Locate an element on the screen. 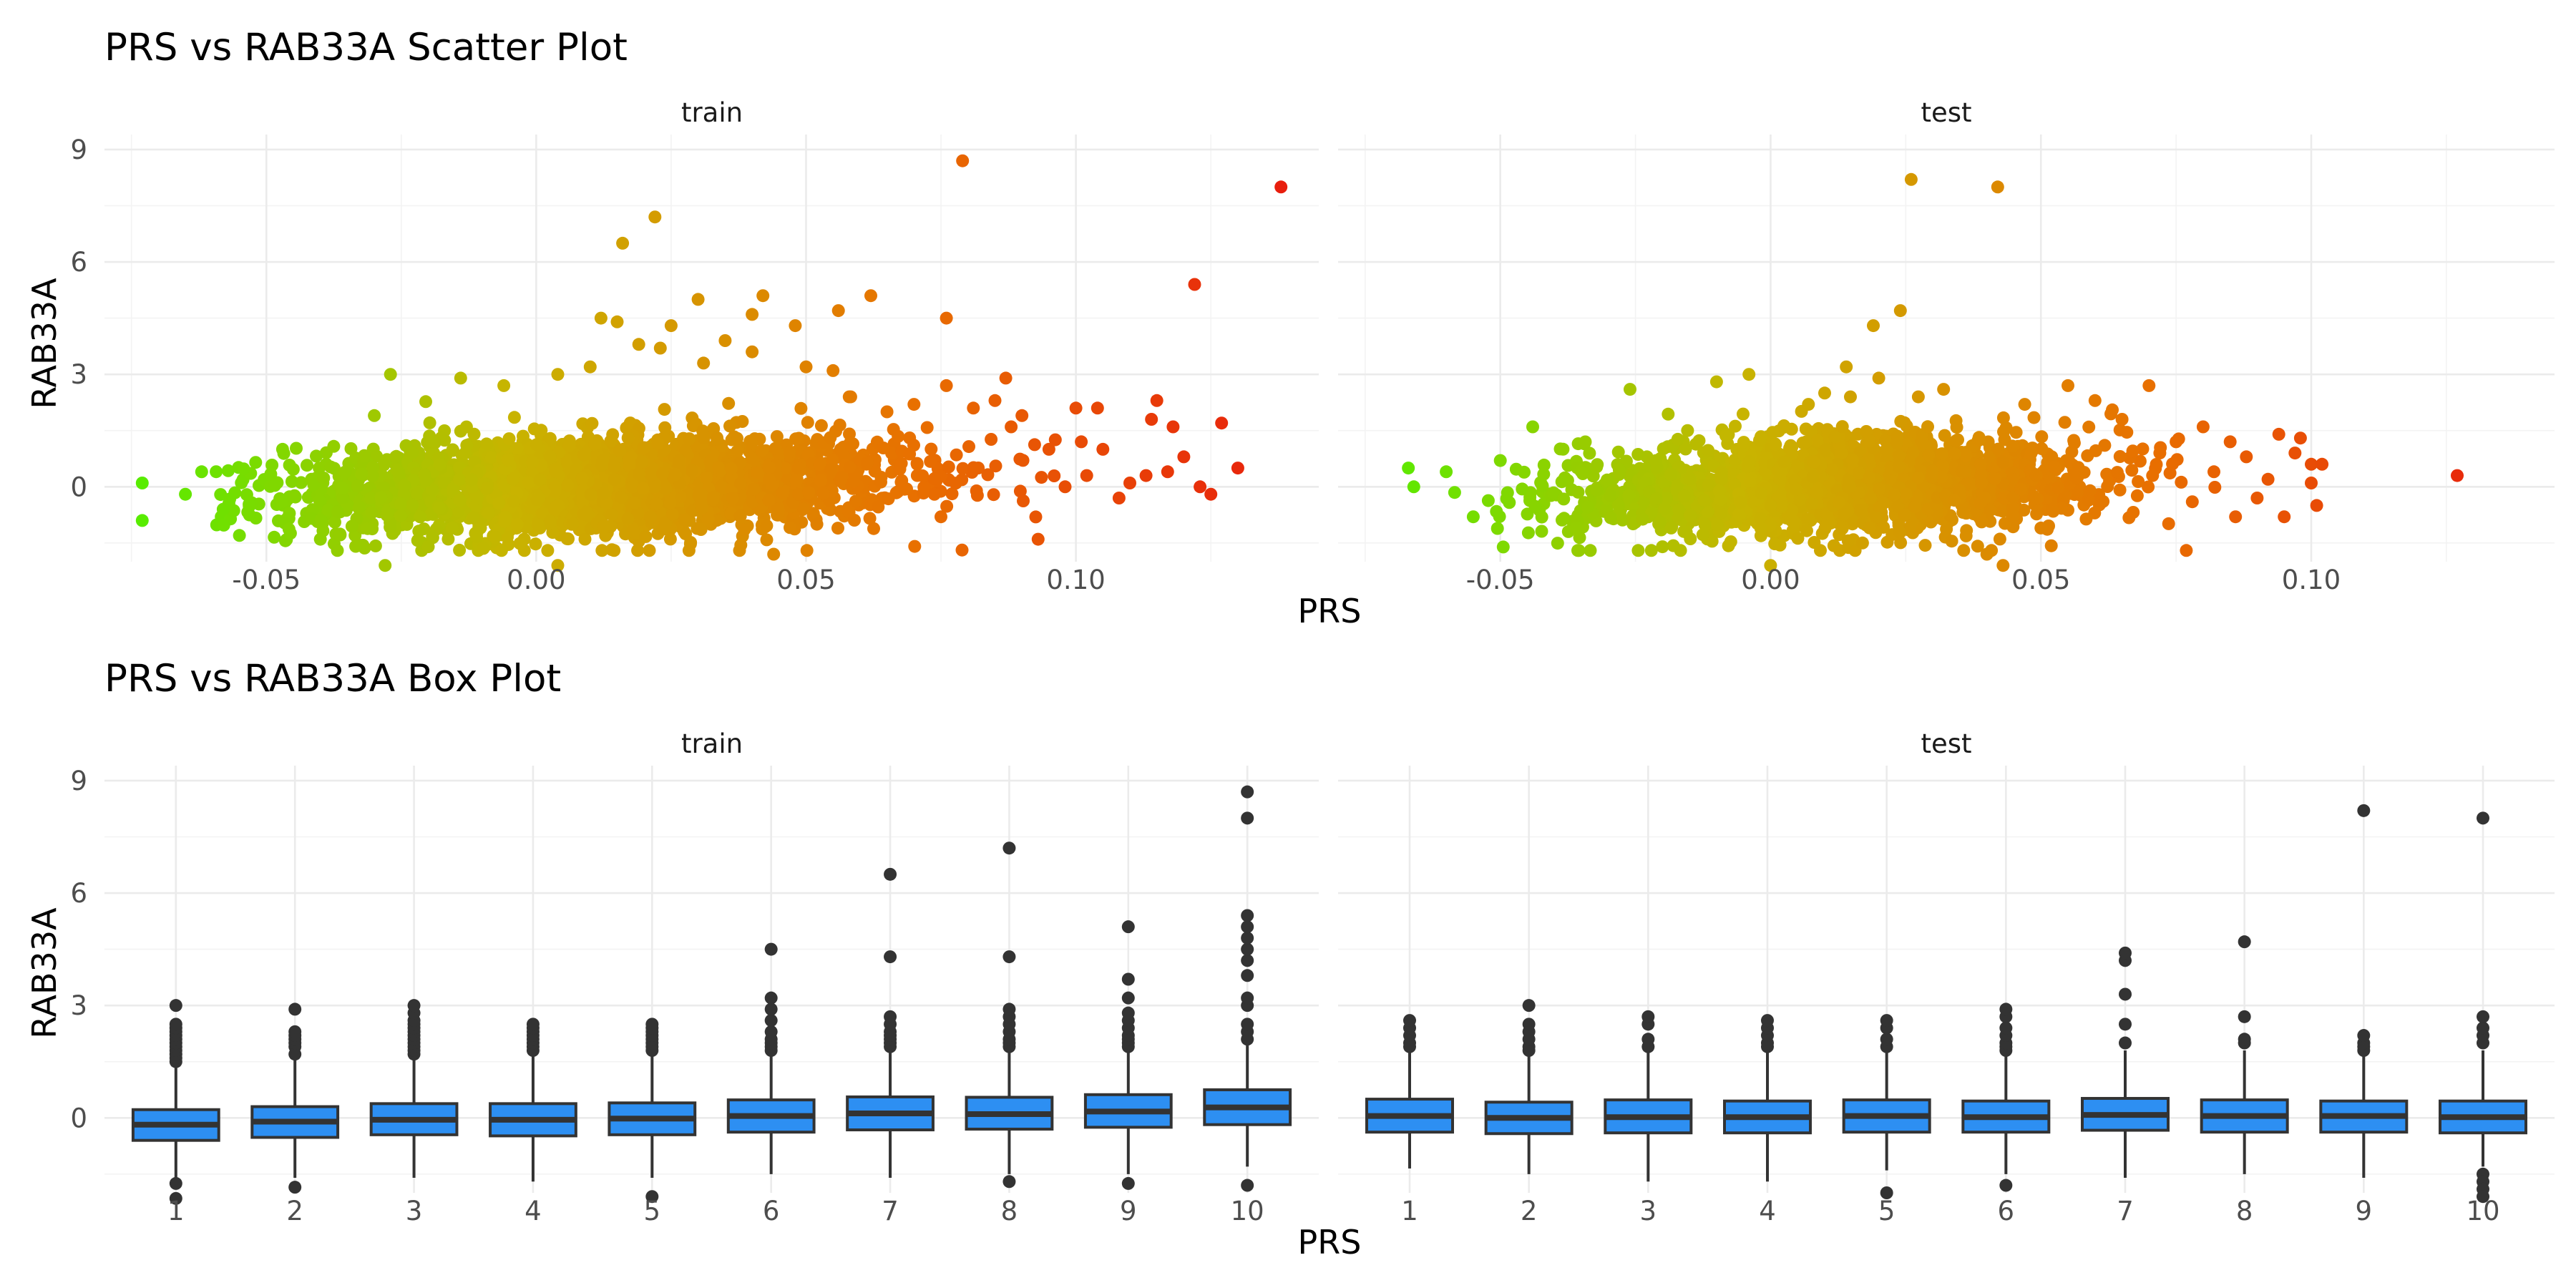  y-tick-label: 3 is located at coordinates (78, 1005).